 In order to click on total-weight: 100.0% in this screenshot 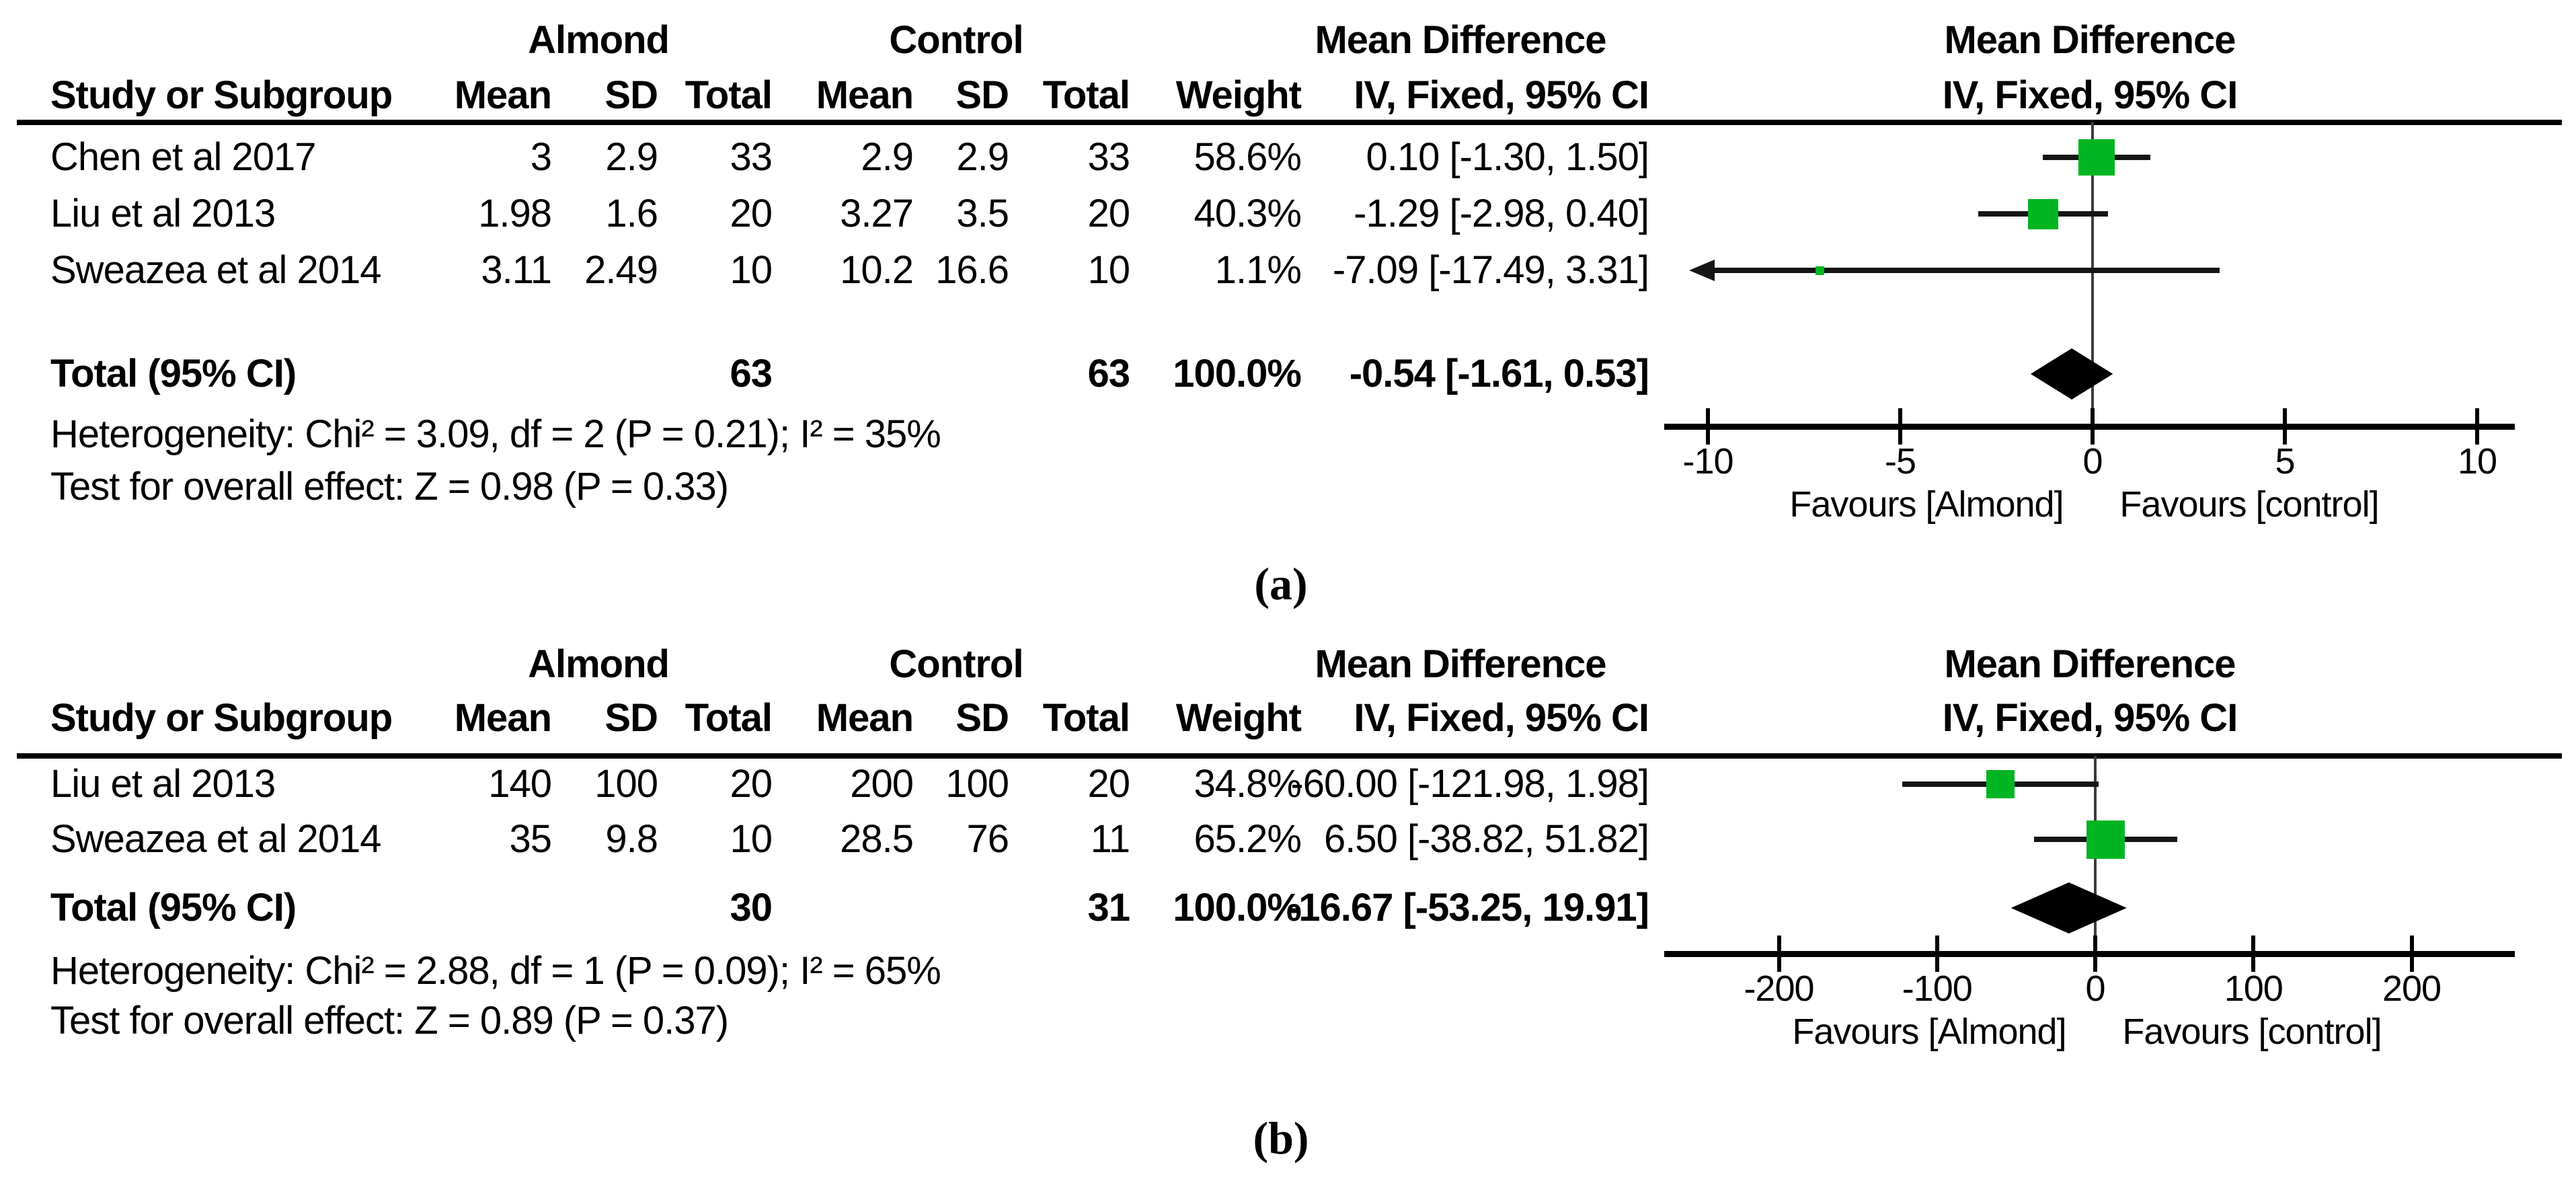, I will do `click(1238, 373)`.